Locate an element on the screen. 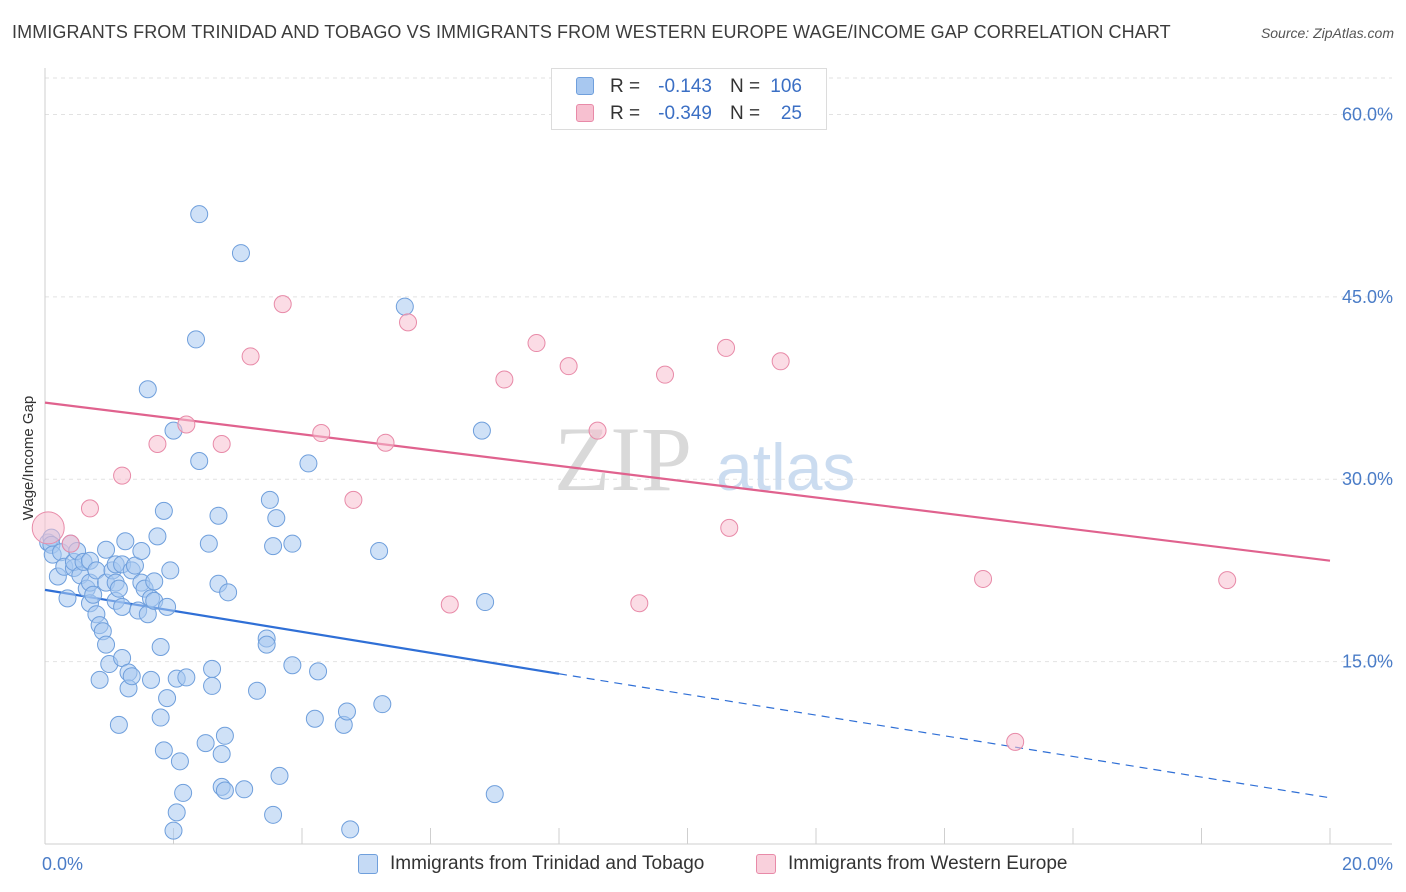  watermark: ZIP atlas is located at coordinates (704, 459).